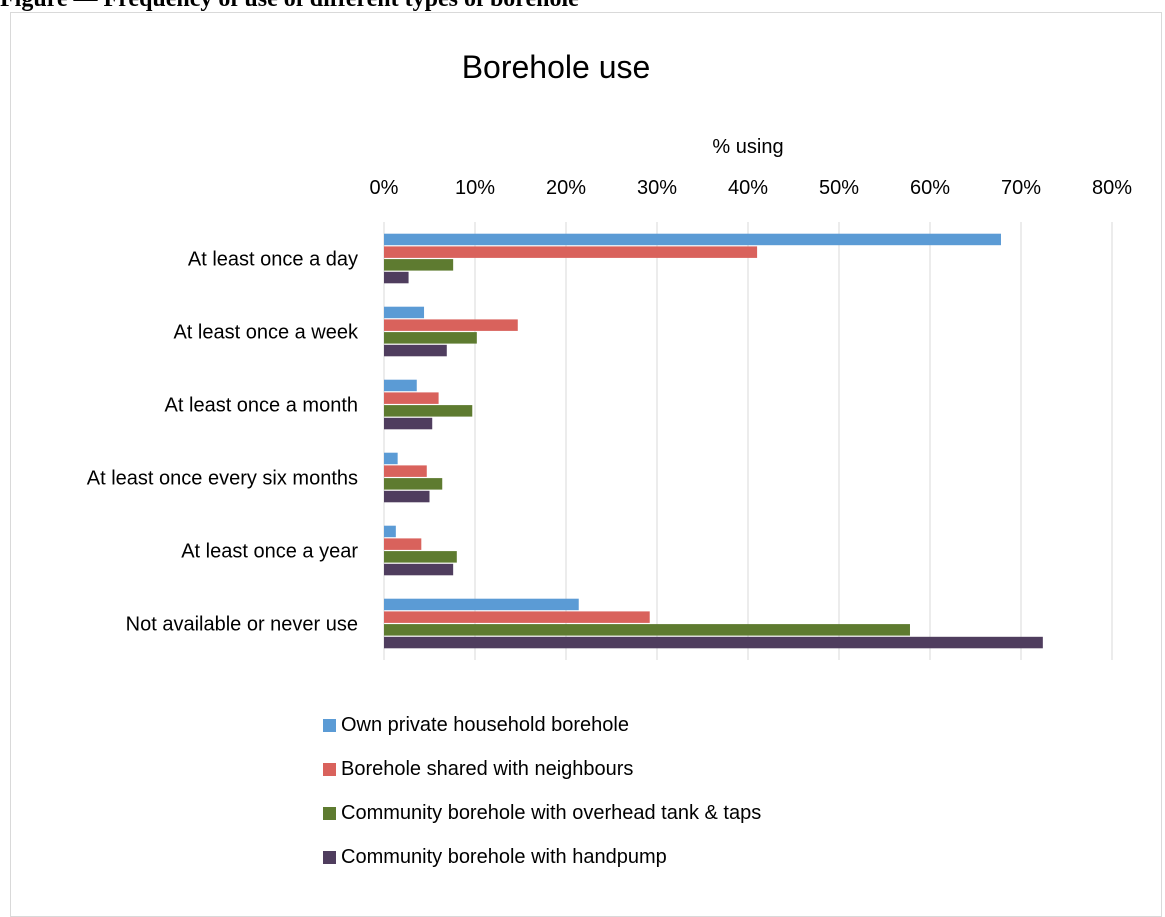  Describe the element at coordinates (747, 147) in the screenshot. I see `x-axis-label: % using` at that location.